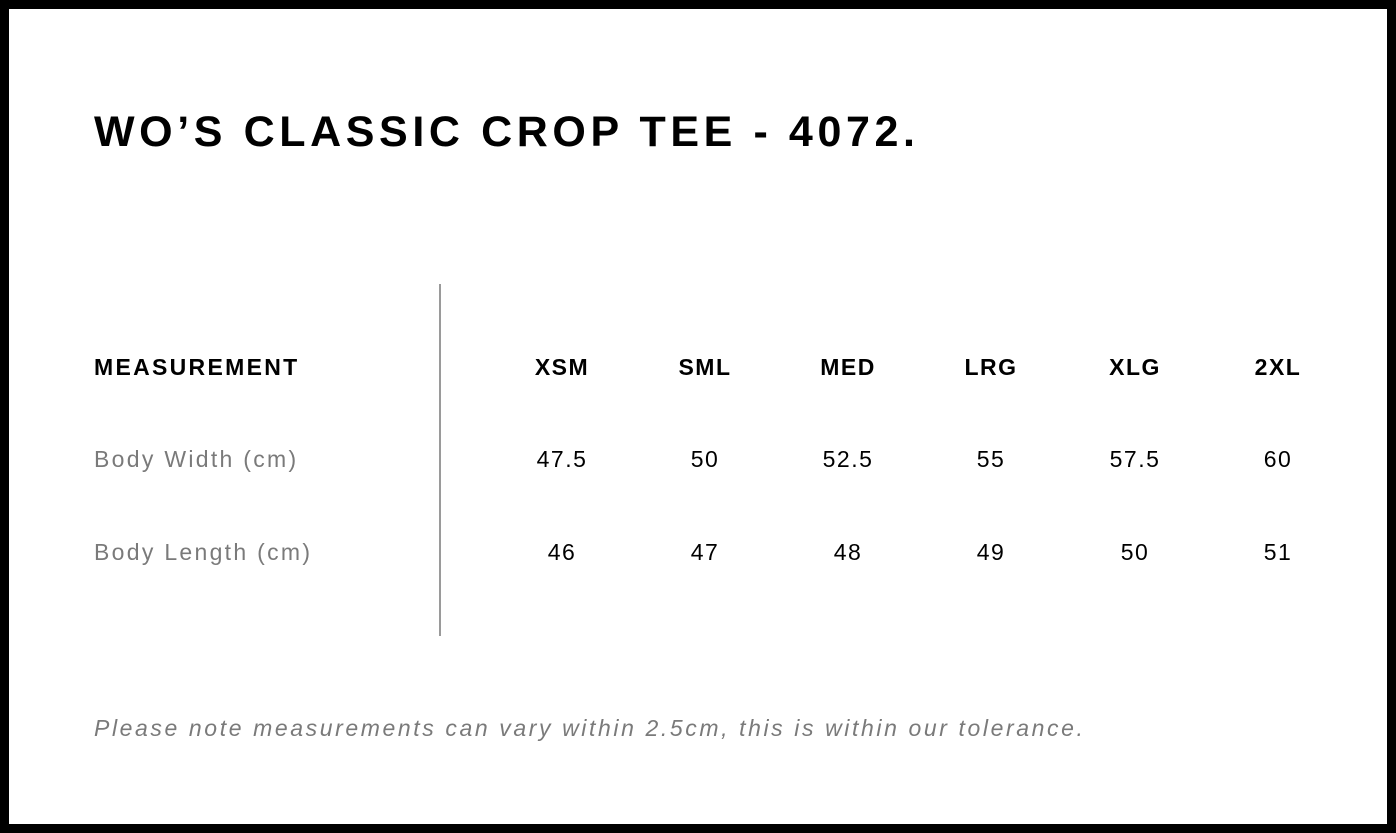 Image resolution: width=1396 pixels, height=833 pixels. Describe the element at coordinates (203, 552) in the screenshot. I see `row-label: Body Length (cm)` at that location.